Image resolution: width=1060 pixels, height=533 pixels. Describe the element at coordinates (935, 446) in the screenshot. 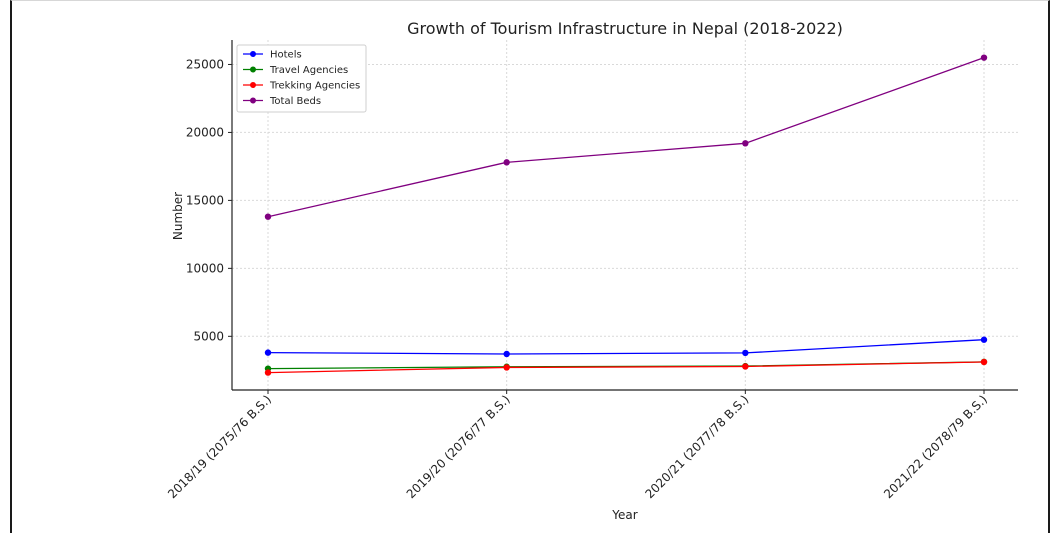

I see `x-tick-label: 2021/22 (2078/79 B.S.)` at that location.